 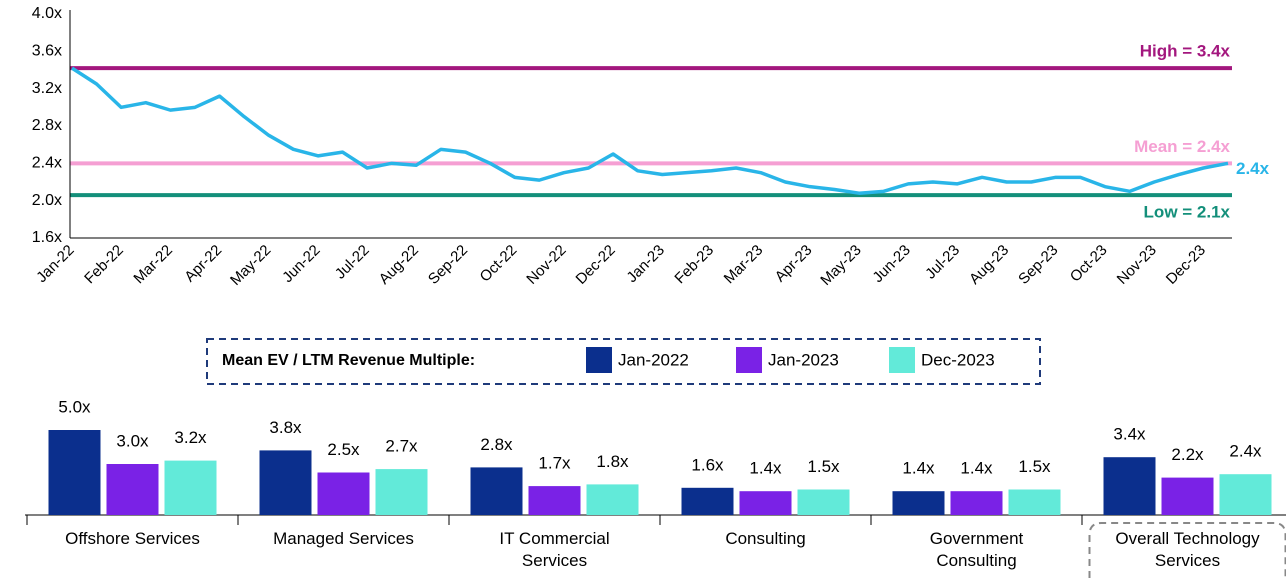 What do you see at coordinates (47, 13) in the screenshot?
I see `y-tick-label: 4.0x` at bounding box center [47, 13].